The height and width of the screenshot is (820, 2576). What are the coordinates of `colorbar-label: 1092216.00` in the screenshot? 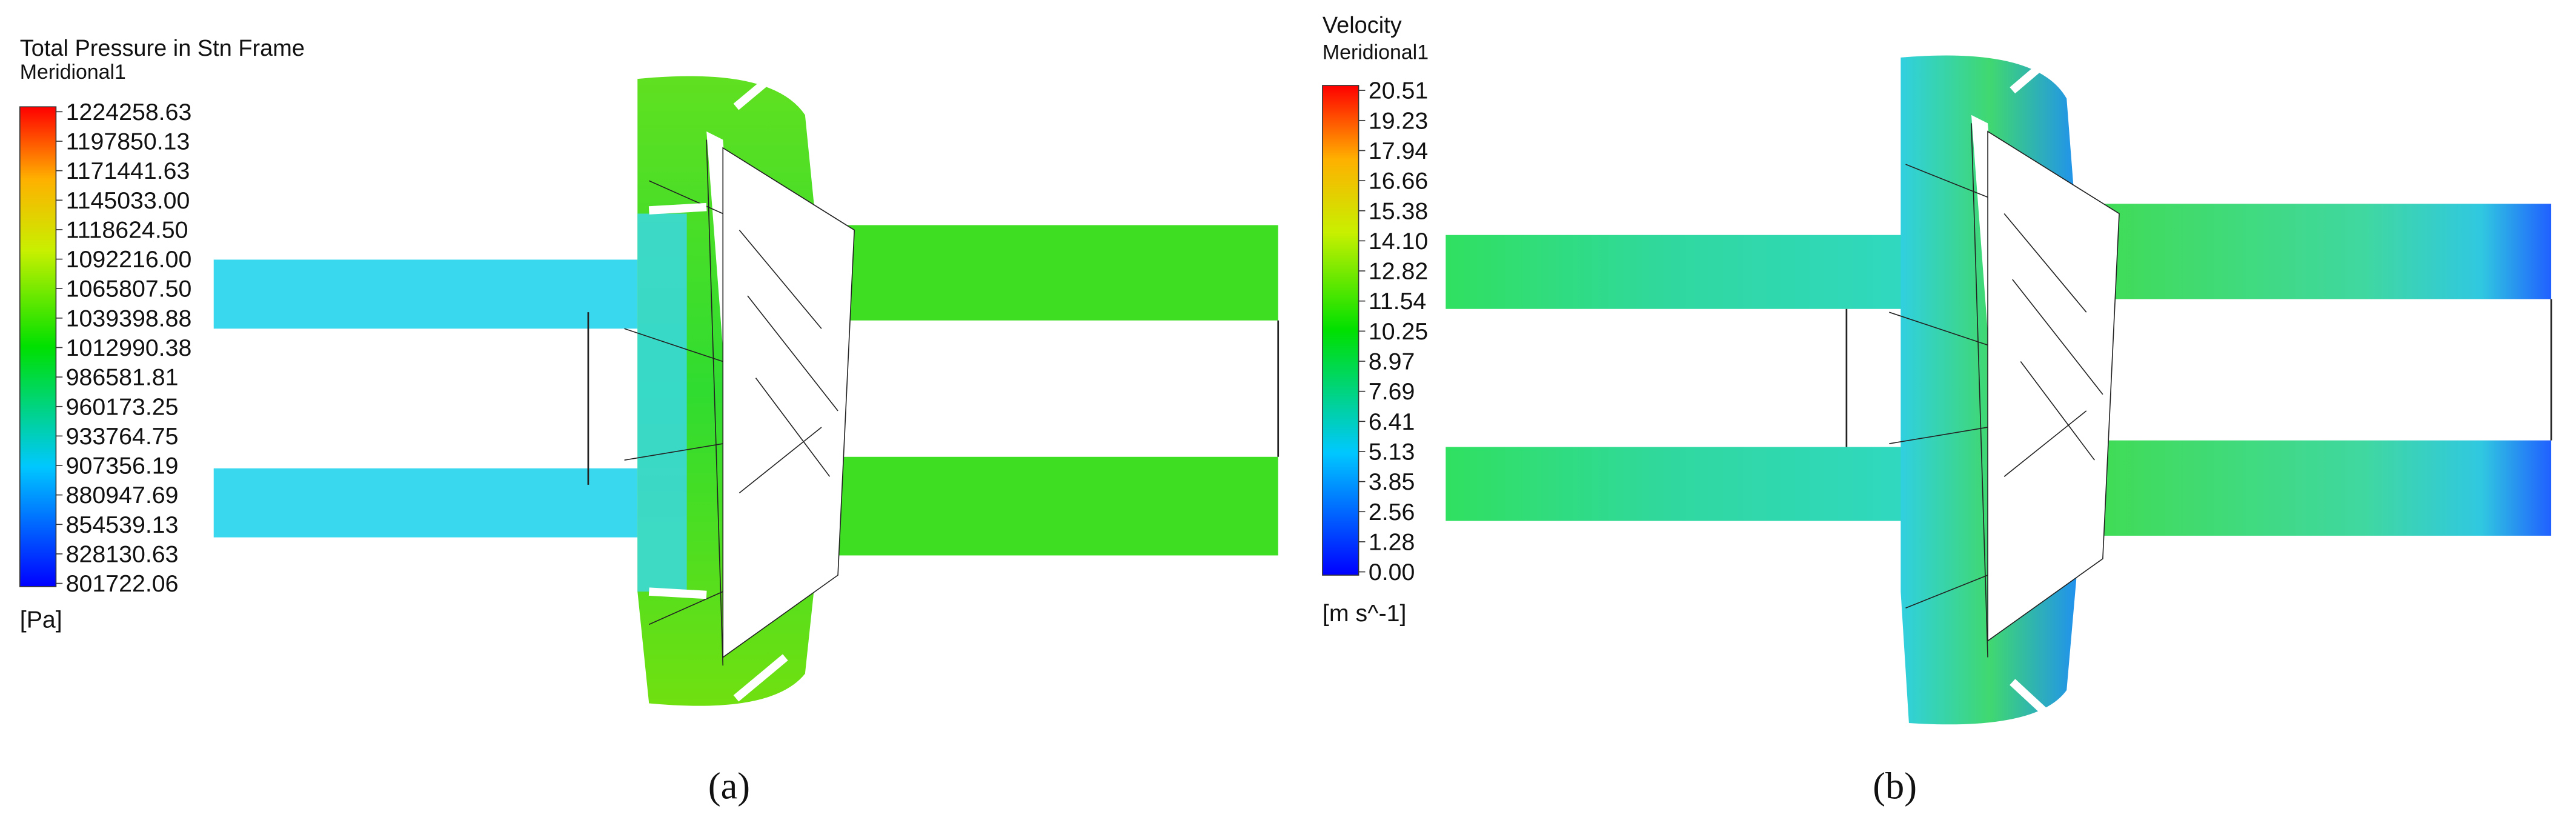 It's located at (129, 259).